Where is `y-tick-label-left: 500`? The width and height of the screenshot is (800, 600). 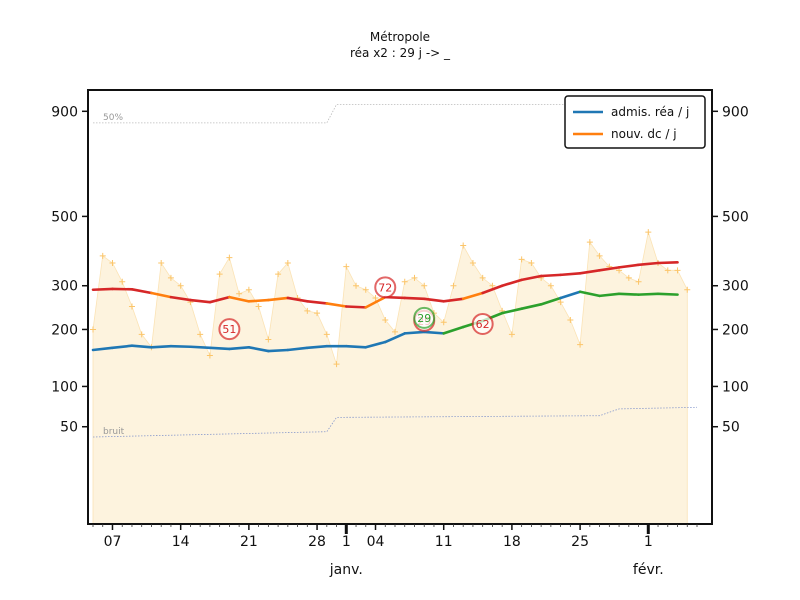 y-tick-label-left: 500 is located at coordinates (64, 217).